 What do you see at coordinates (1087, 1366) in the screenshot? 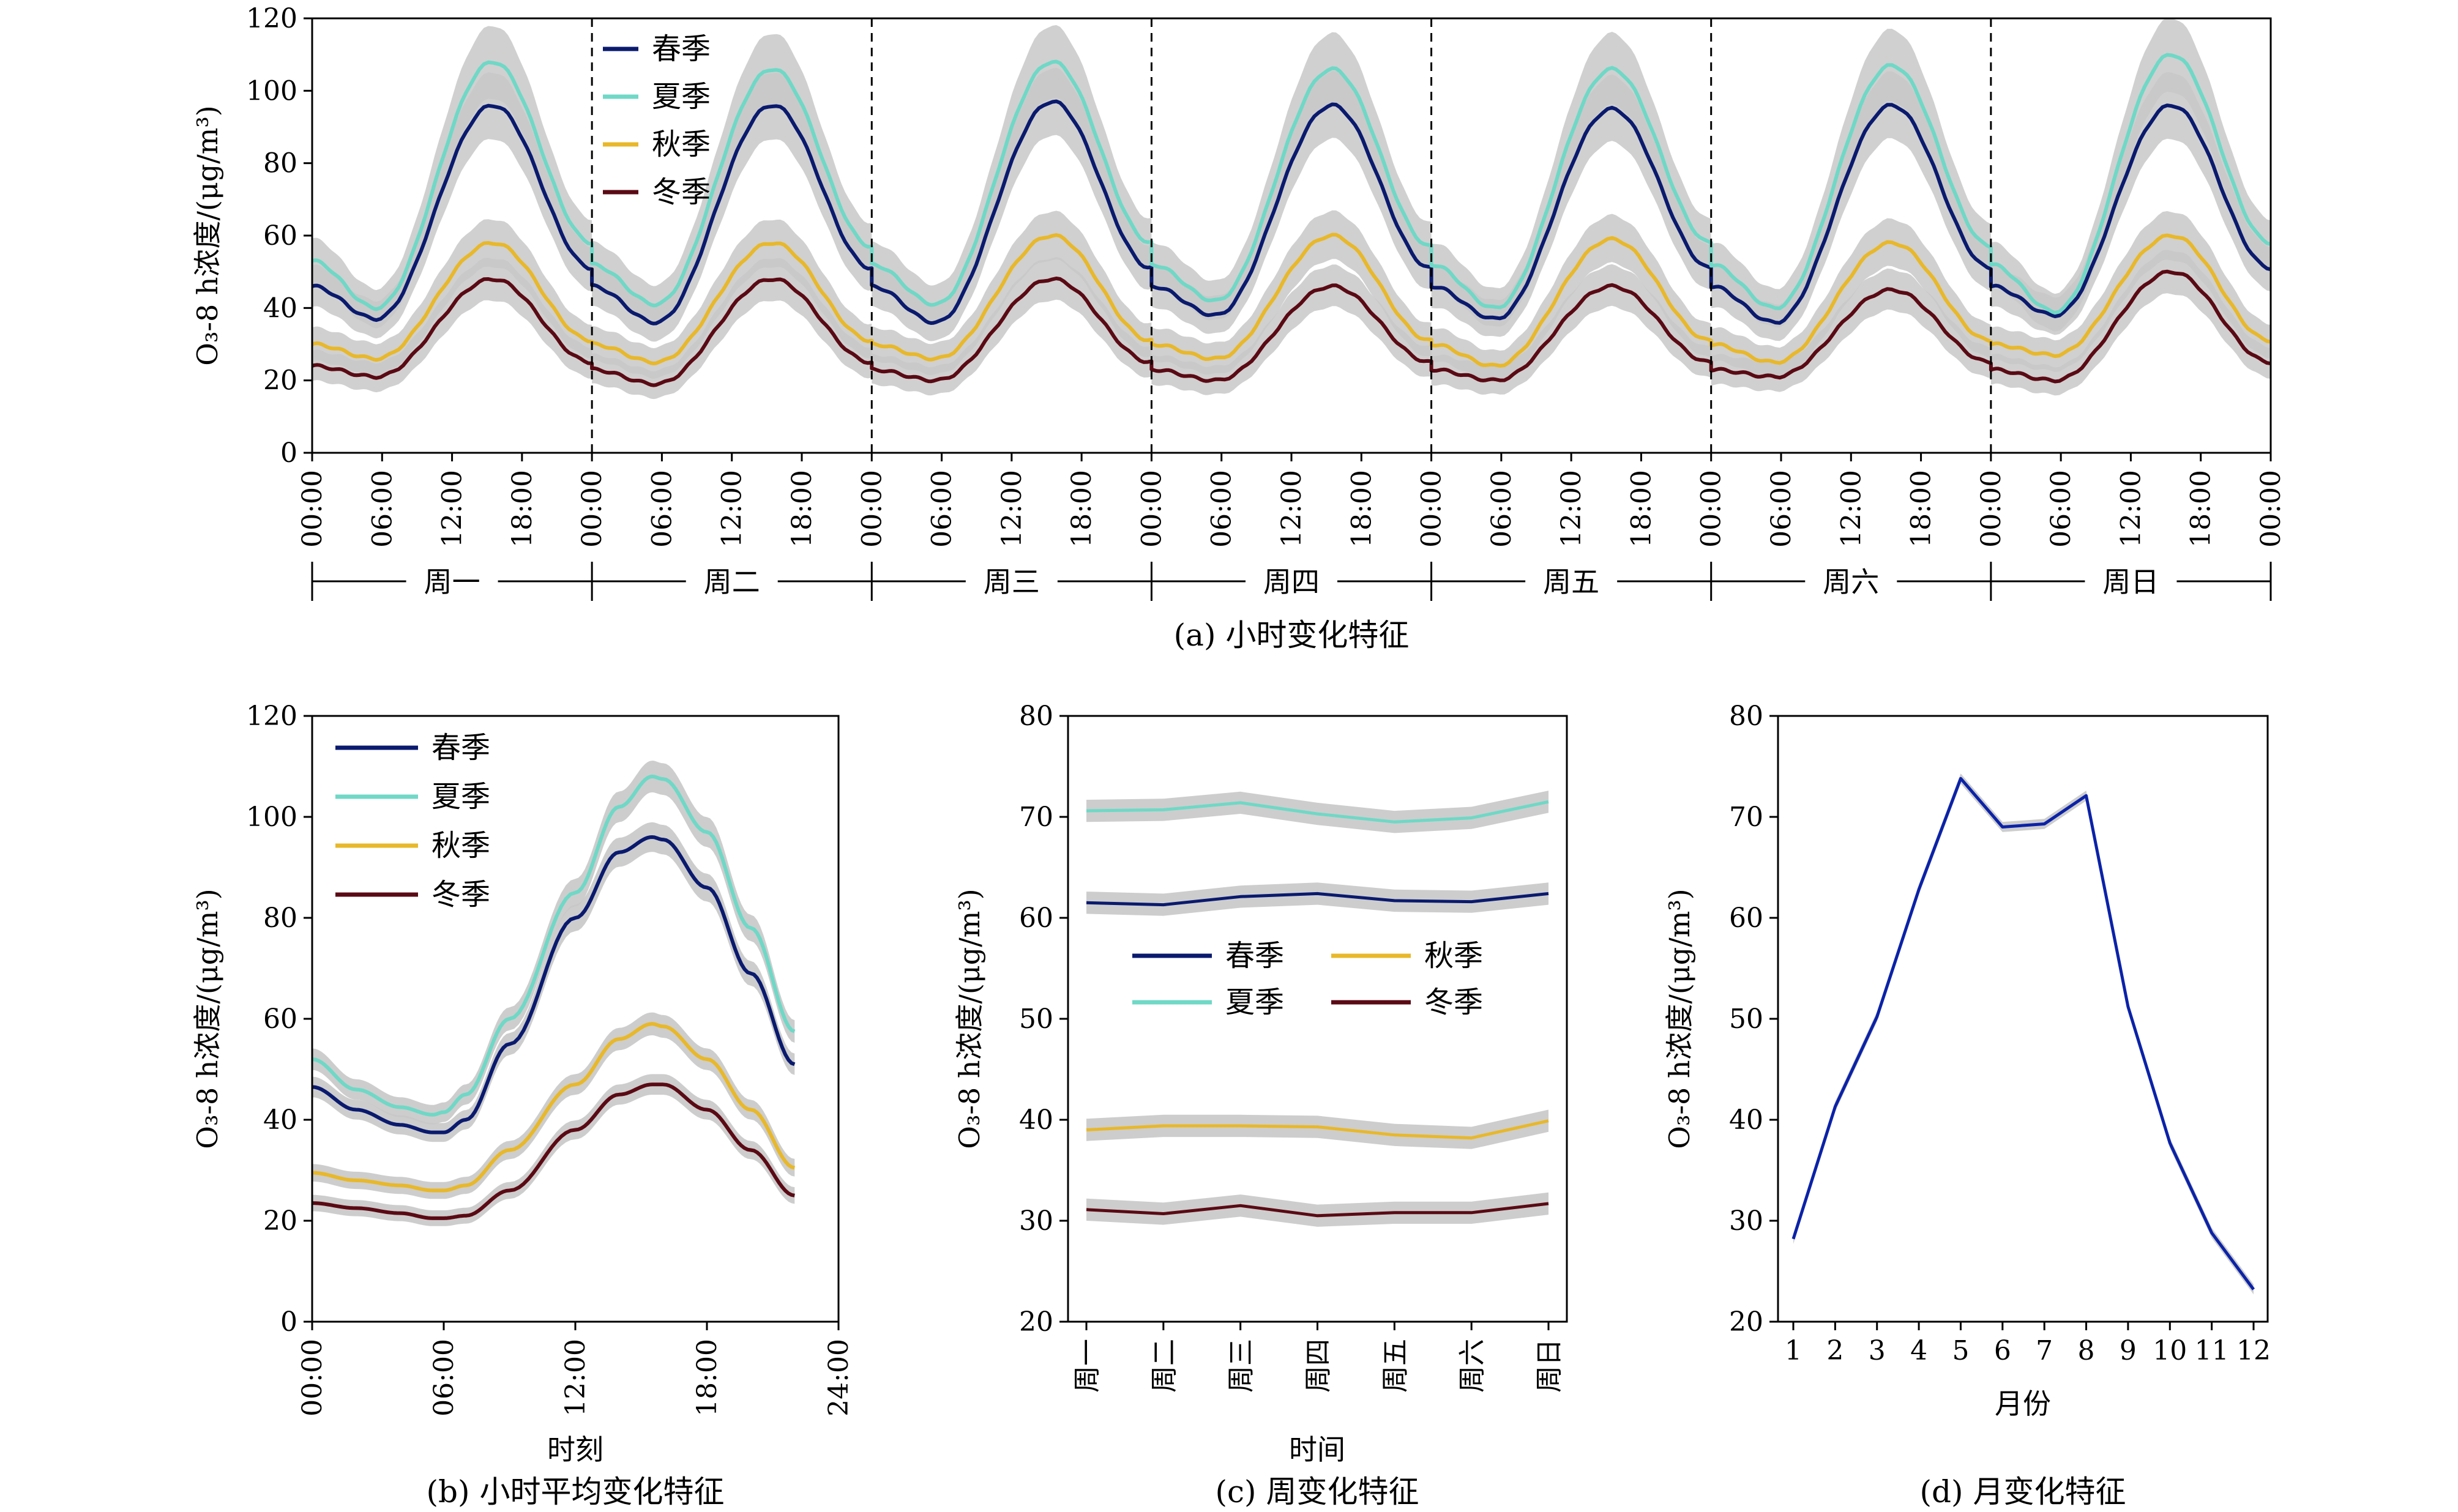
I see `panel-c-xtick-label: 周一` at bounding box center [1087, 1366].